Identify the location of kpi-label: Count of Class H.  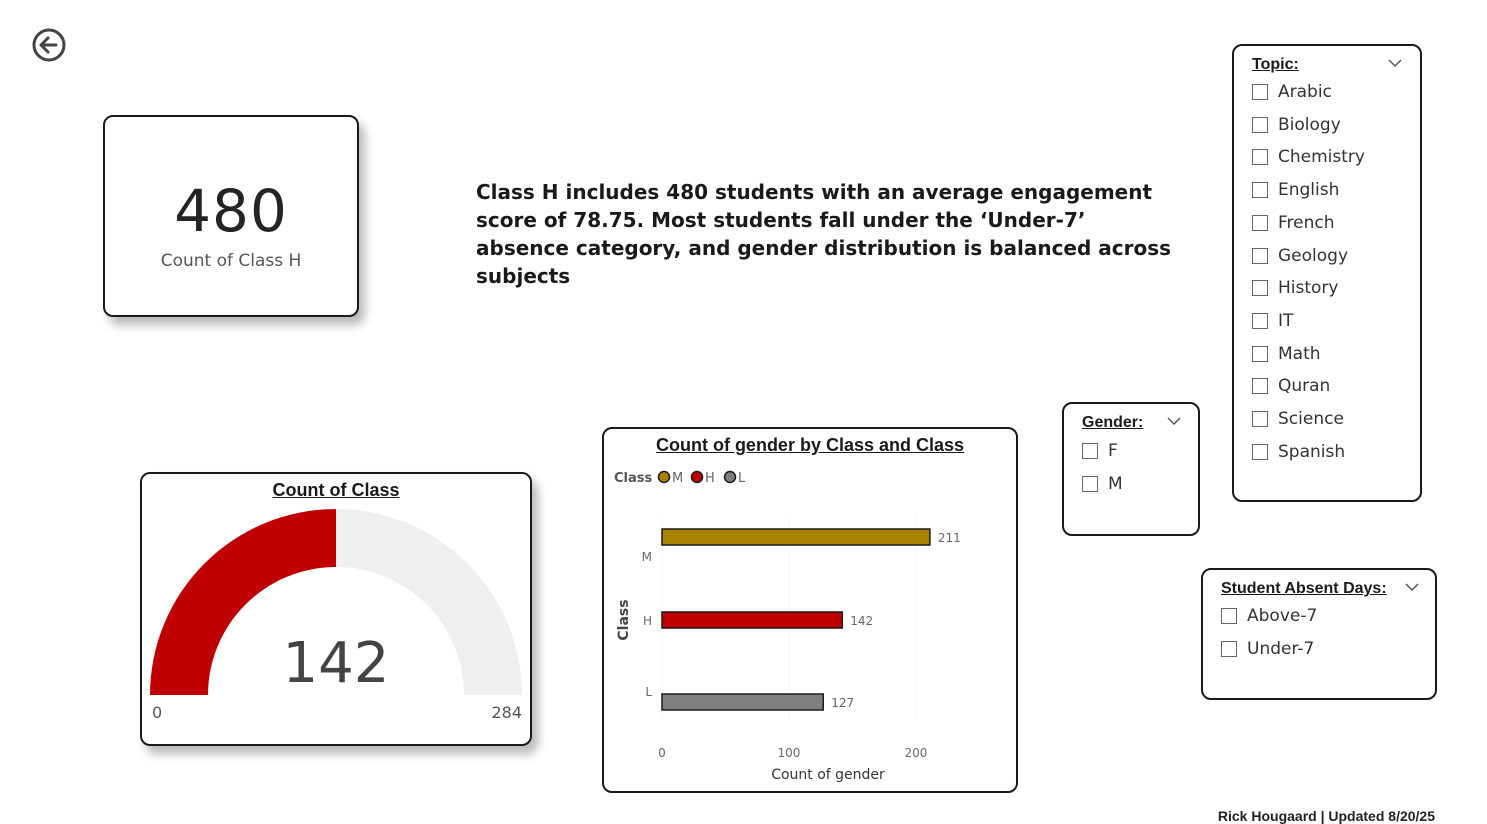
(231, 261).